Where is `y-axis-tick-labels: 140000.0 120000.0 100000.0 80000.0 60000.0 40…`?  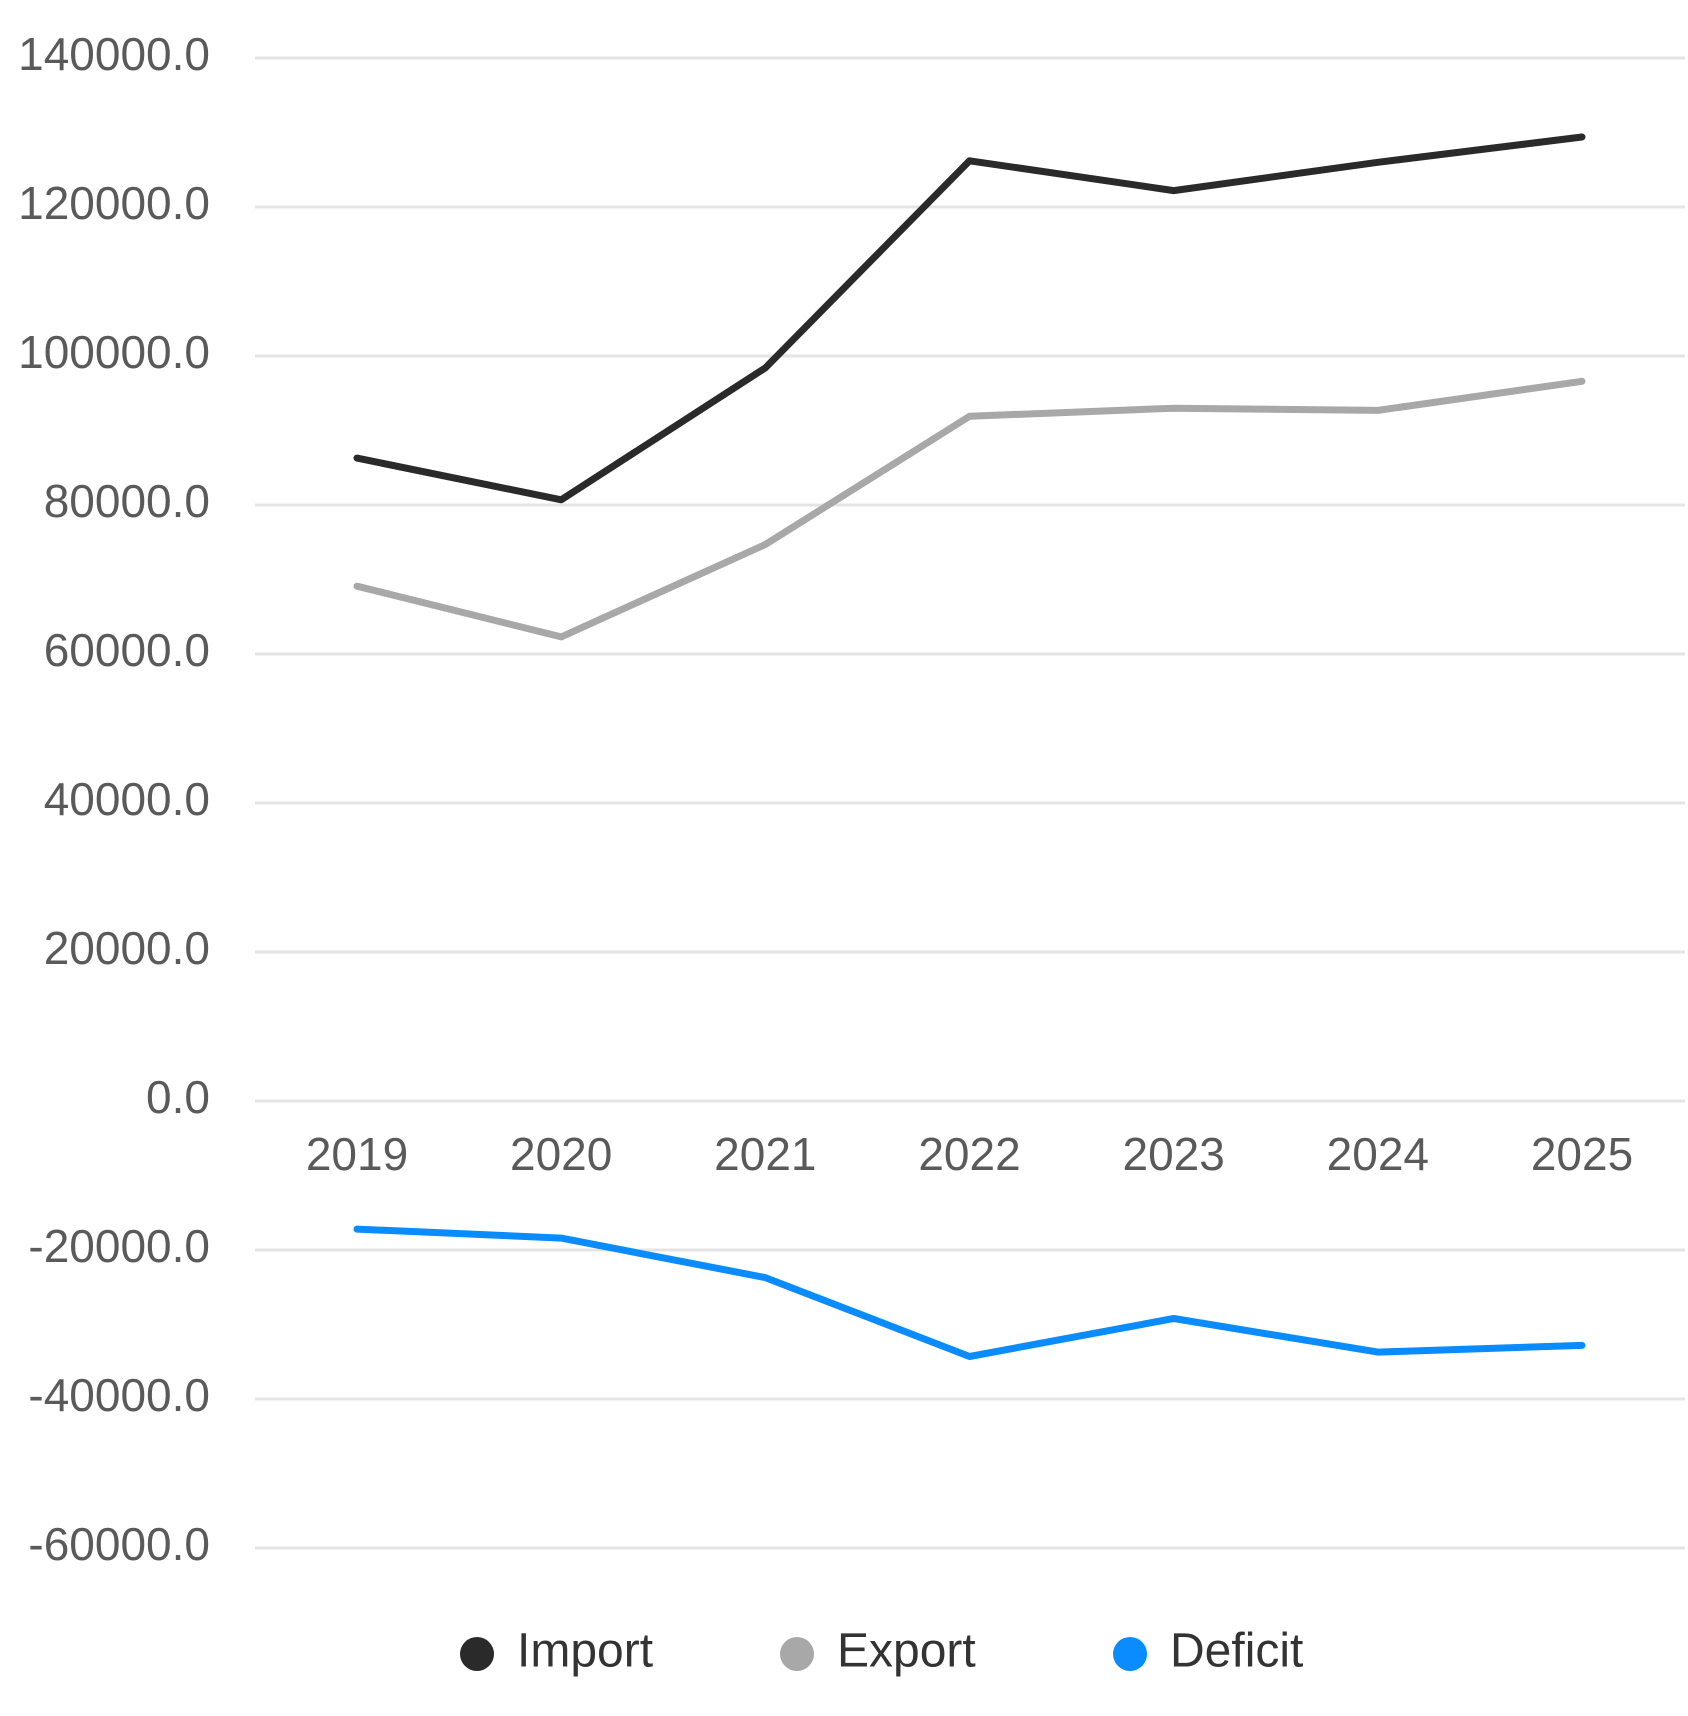
y-axis-tick-labels: 140000.0 120000.0 100000.0 80000.0 60000.0 40… is located at coordinates (114, 799).